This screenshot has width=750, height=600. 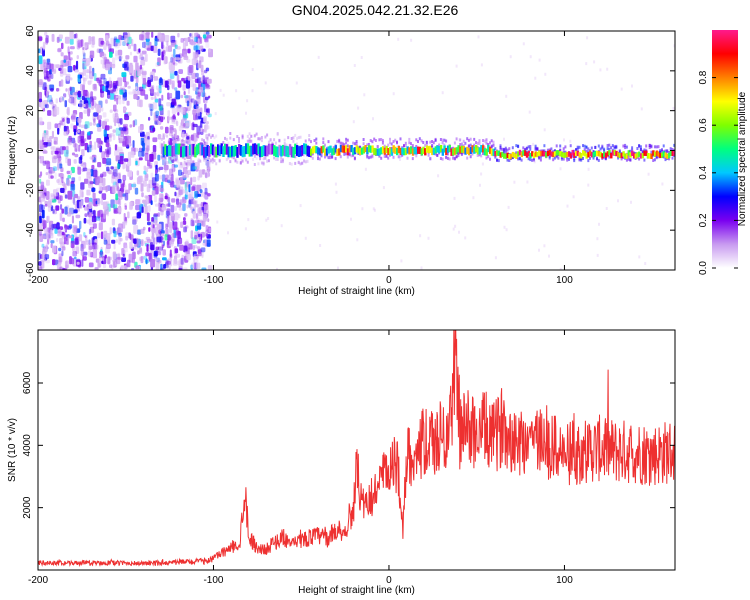 What do you see at coordinates (703, 125) in the screenshot?
I see `colorbar-tick-label: 0.6` at bounding box center [703, 125].